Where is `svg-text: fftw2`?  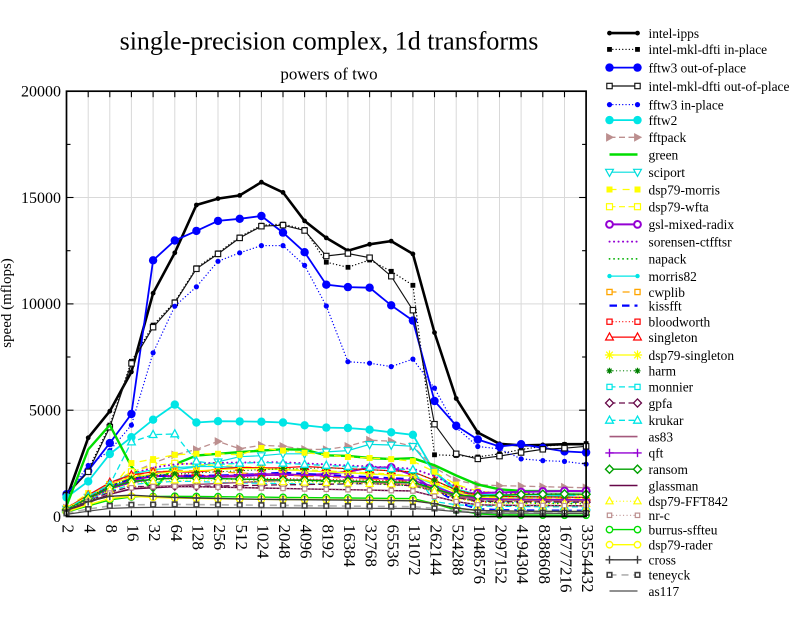 svg-text: fftw2 is located at coordinates (663, 120).